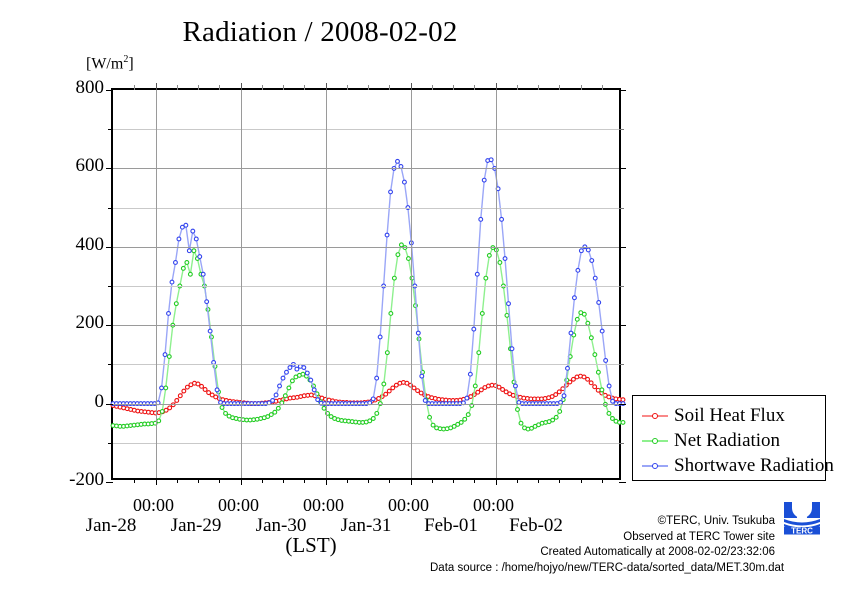 The width and height of the screenshot is (842, 595). What do you see at coordinates (536, 525) in the screenshot?
I see `x-axis-date-label: Feb-02` at bounding box center [536, 525].